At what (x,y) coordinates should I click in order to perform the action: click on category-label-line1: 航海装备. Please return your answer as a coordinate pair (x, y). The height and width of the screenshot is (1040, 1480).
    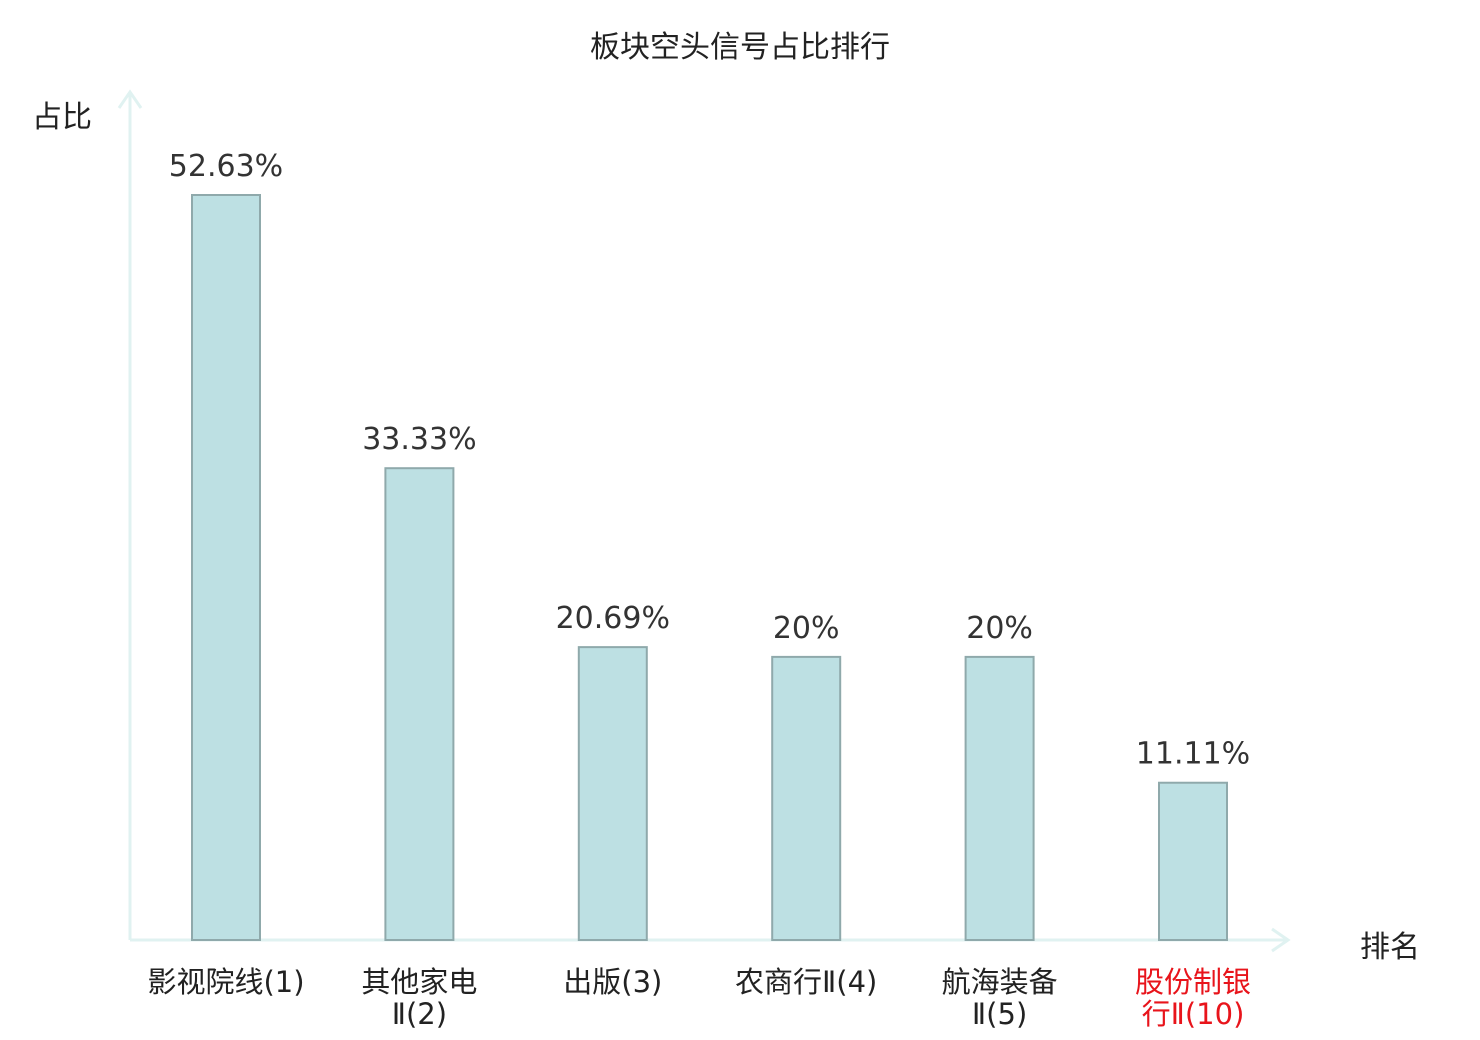
    Looking at the image, I should click on (999, 982).